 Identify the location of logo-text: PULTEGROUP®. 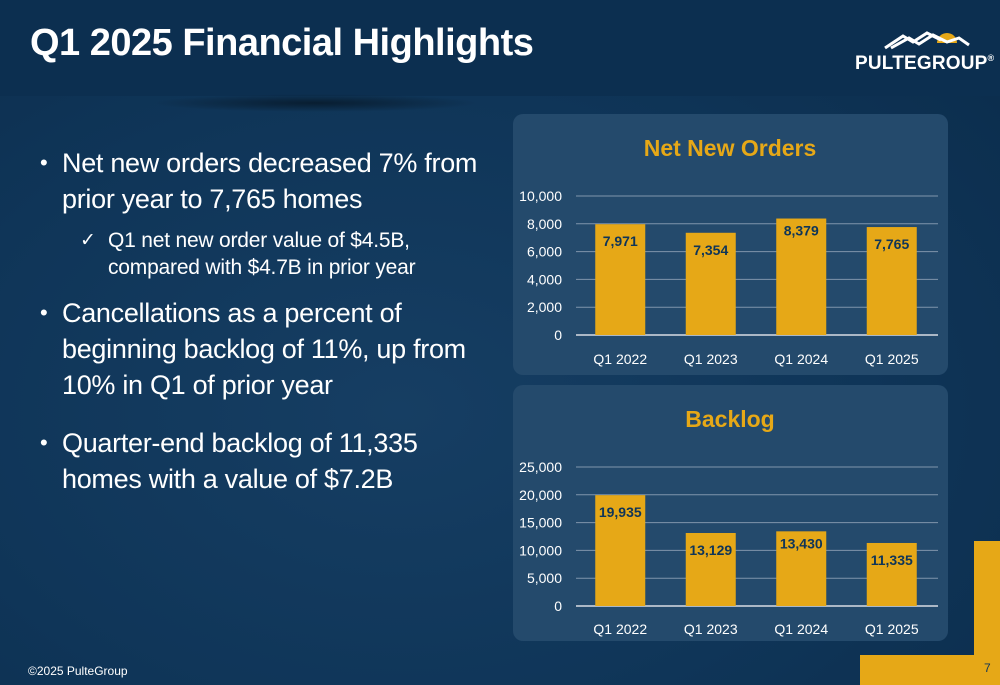
(924, 64).